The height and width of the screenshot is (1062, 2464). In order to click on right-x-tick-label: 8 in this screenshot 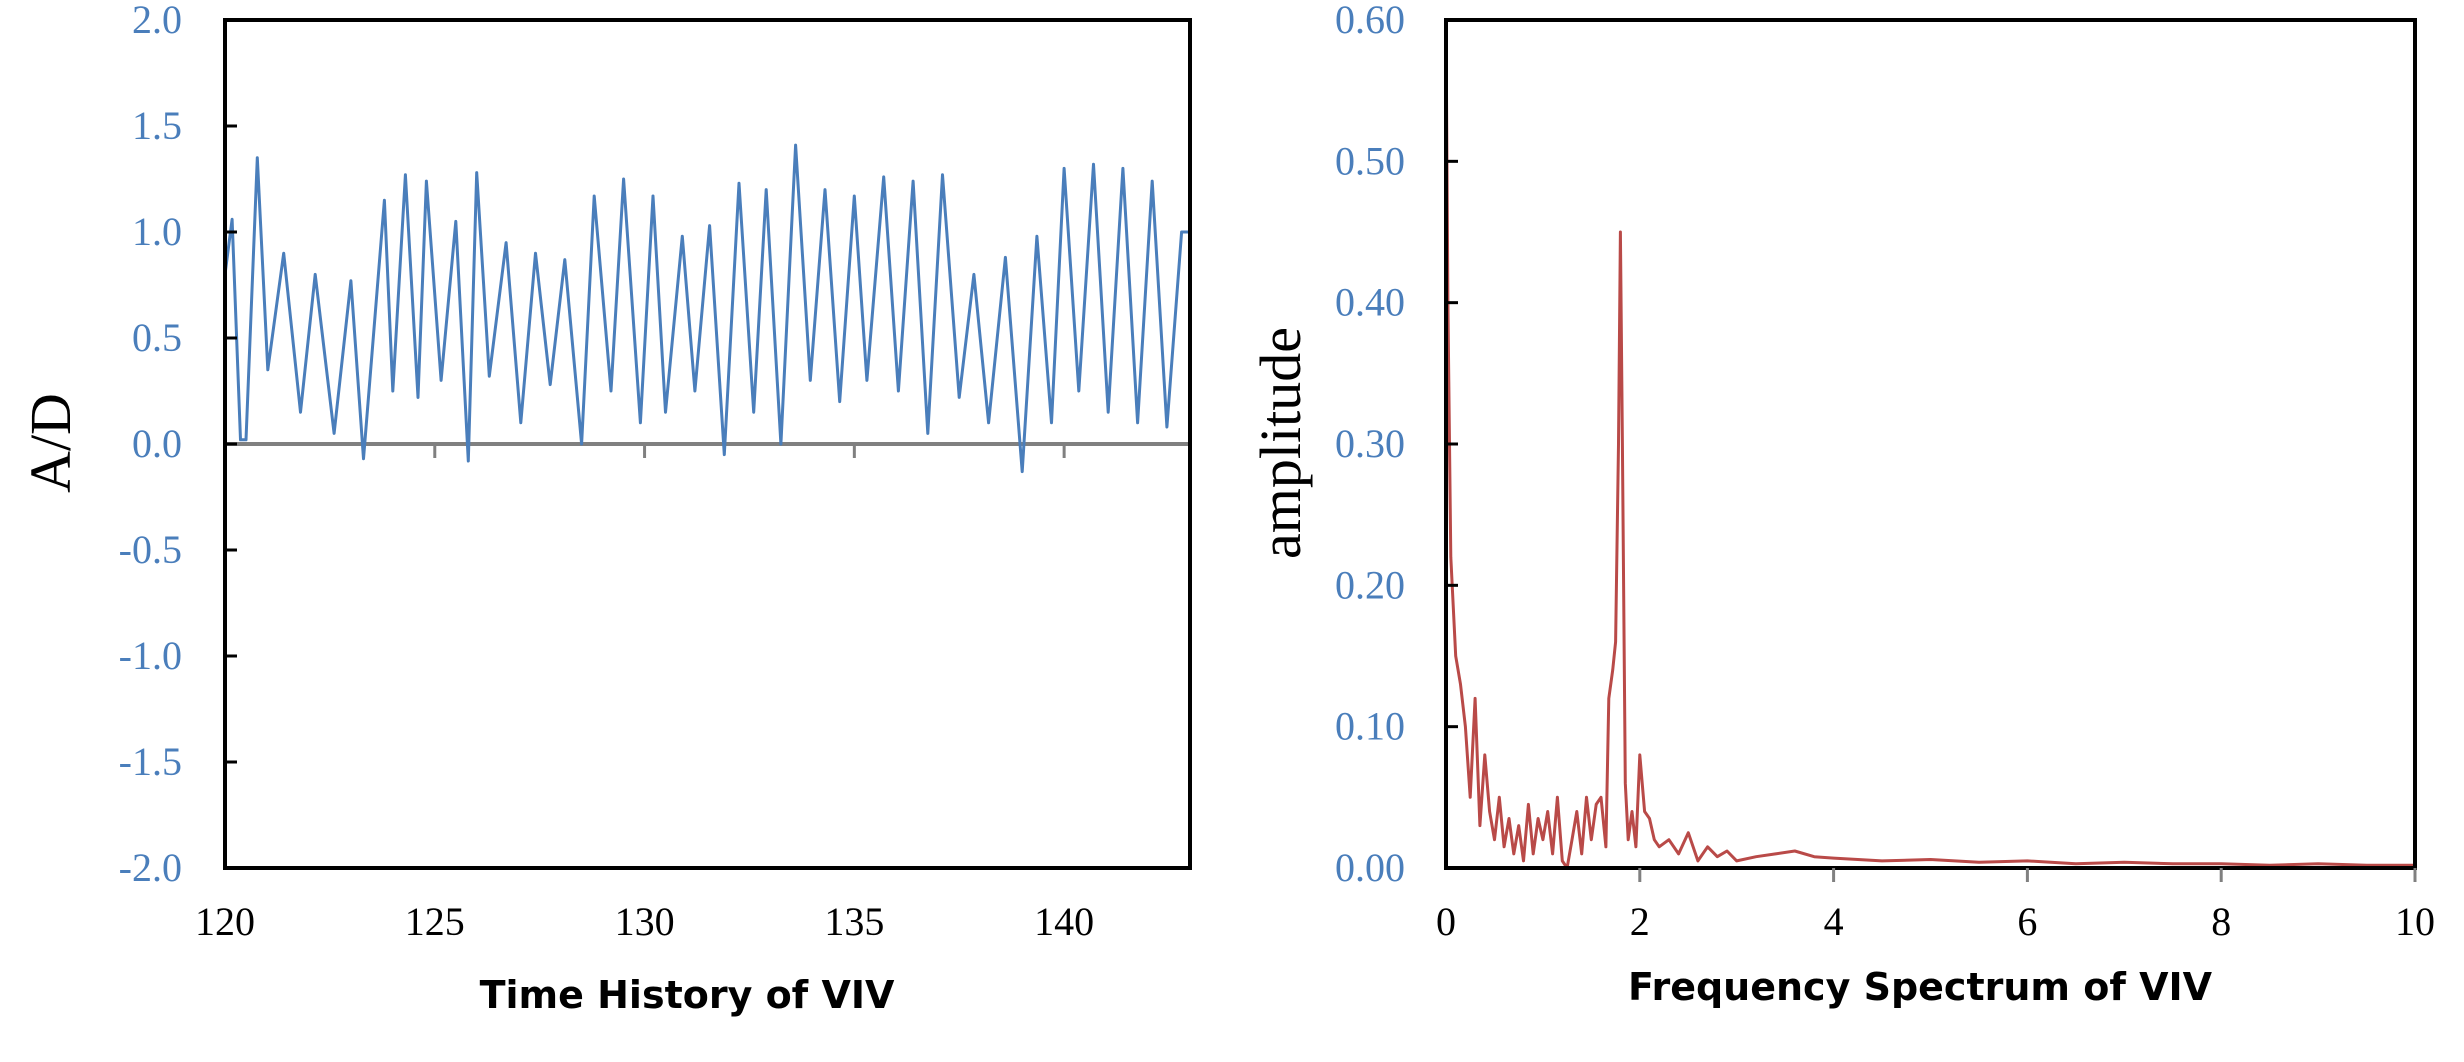, I will do `click(2221, 921)`.